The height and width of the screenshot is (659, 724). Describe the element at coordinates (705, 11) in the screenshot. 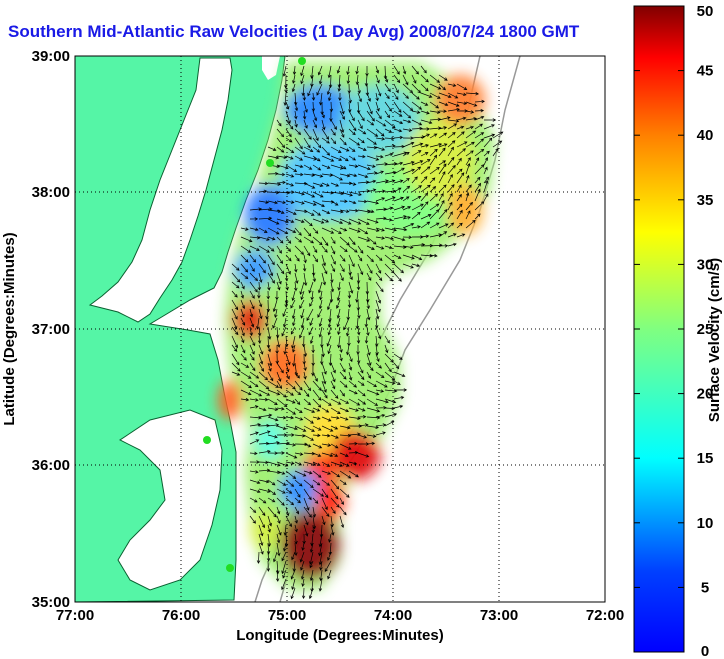

I see `colorbar-tick-label: 50` at that location.